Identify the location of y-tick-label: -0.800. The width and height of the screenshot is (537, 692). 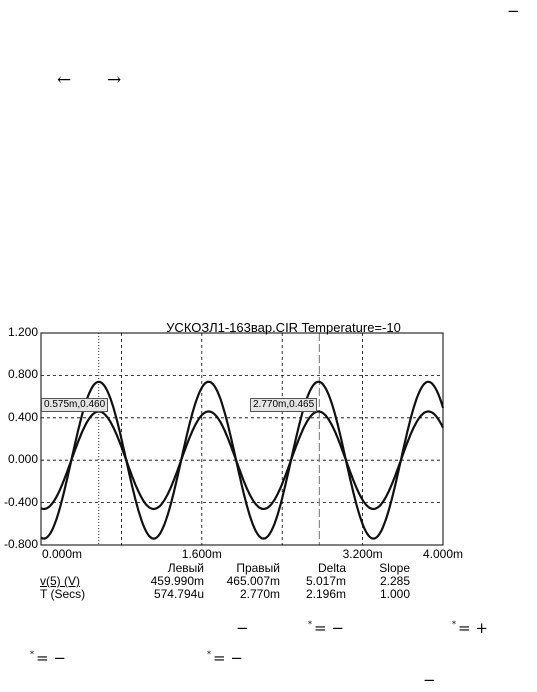
(20, 544).